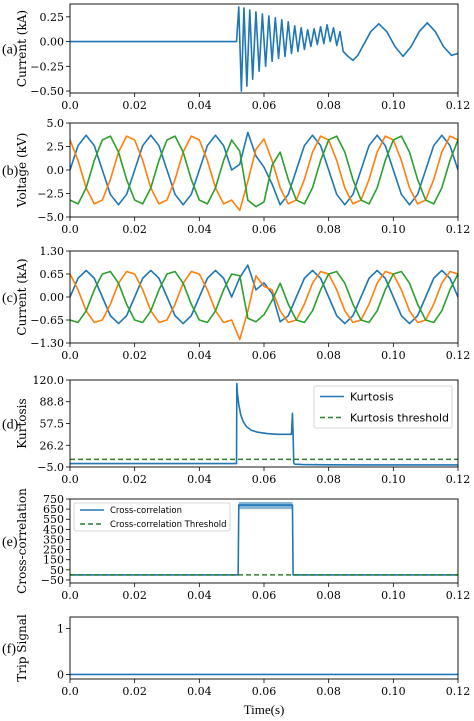 This screenshot has width=474, height=721. I want to click on legend-label: Cross-correlation Threshold, so click(168, 525).